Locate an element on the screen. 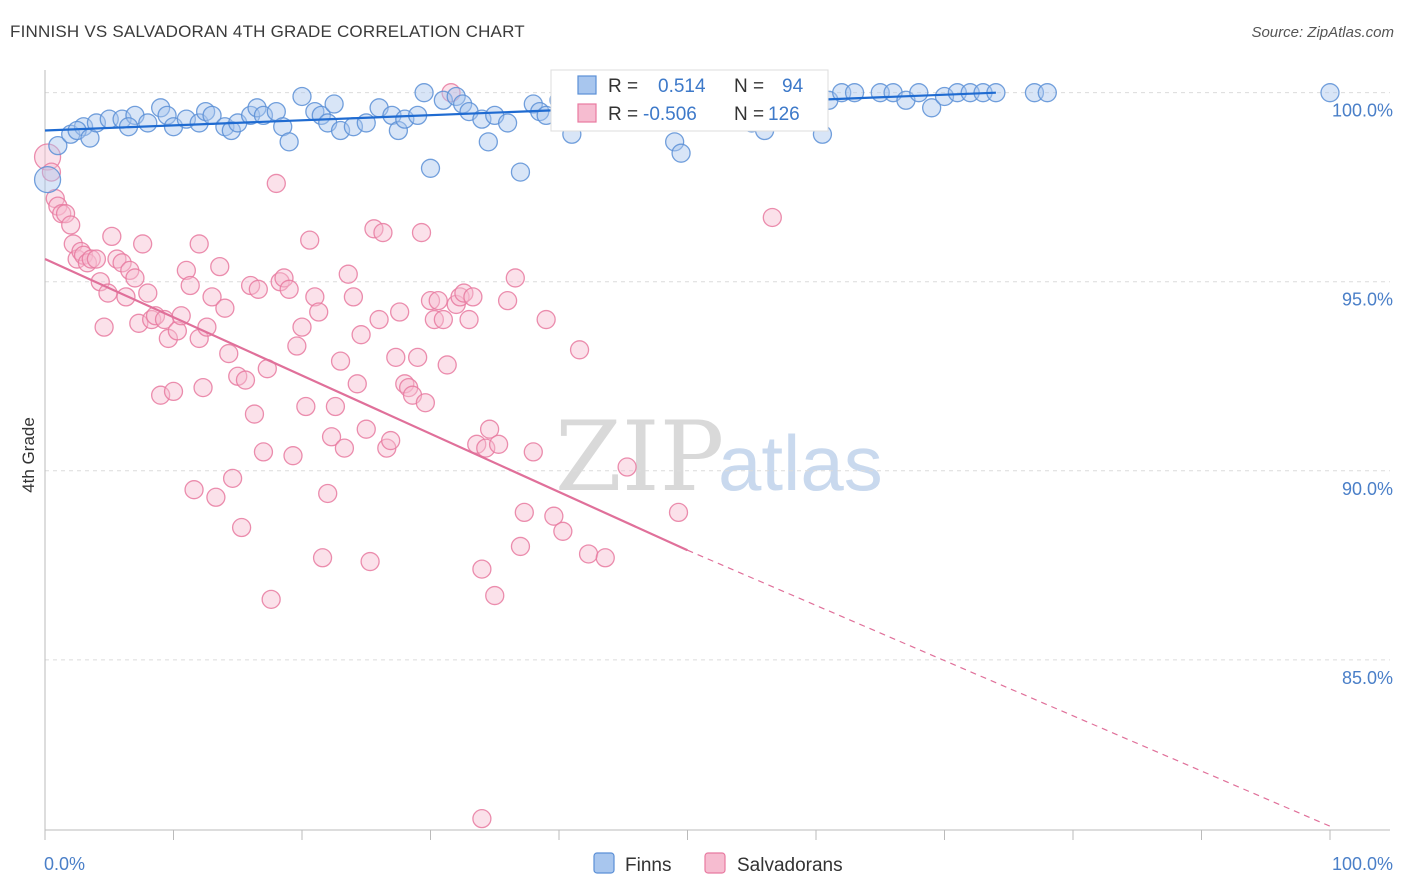 Image resolution: width=1406 pixels, height=892 pixels. x-tick-label-min: 0.0% is located at coordinates (64, 864).